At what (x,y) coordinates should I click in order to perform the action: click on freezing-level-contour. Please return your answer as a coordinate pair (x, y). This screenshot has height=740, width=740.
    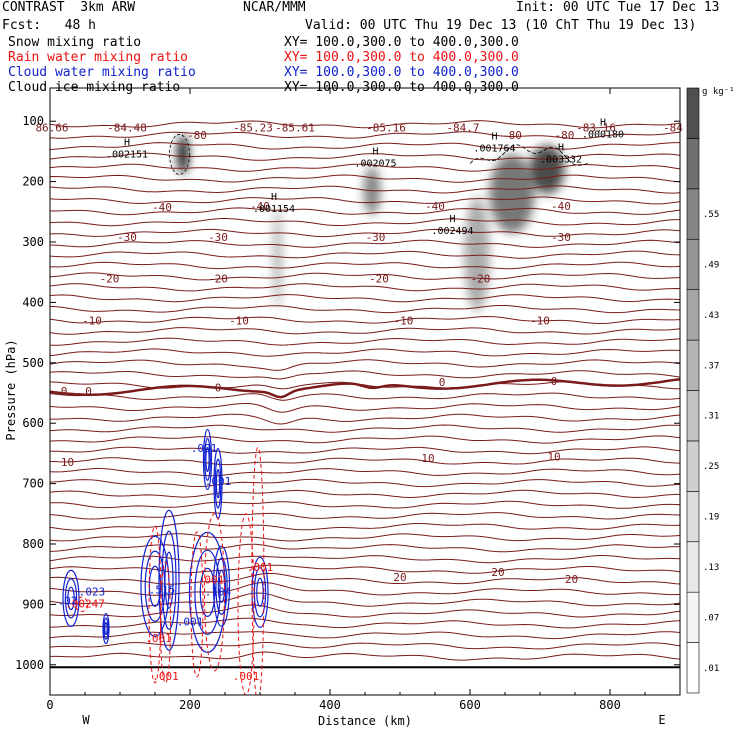
    Looking at the image, I should click on (365, 388).